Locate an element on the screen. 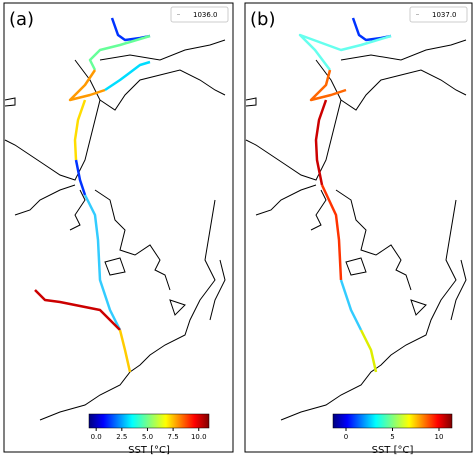 This screenshot has width=474, height=461. legend-text: 1037.0 is located at coordinates (444, 15).